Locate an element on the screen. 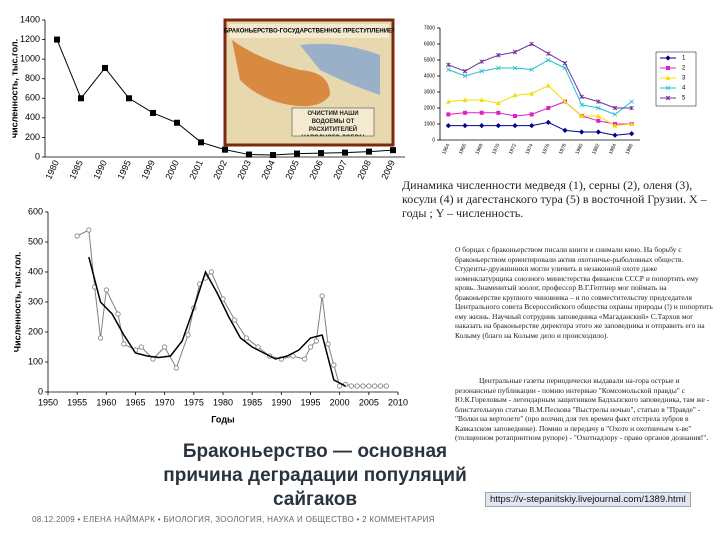 The width and height of the screenshot is (720, 540). y-tick-label: 300 is located at coordinates (35, 301).